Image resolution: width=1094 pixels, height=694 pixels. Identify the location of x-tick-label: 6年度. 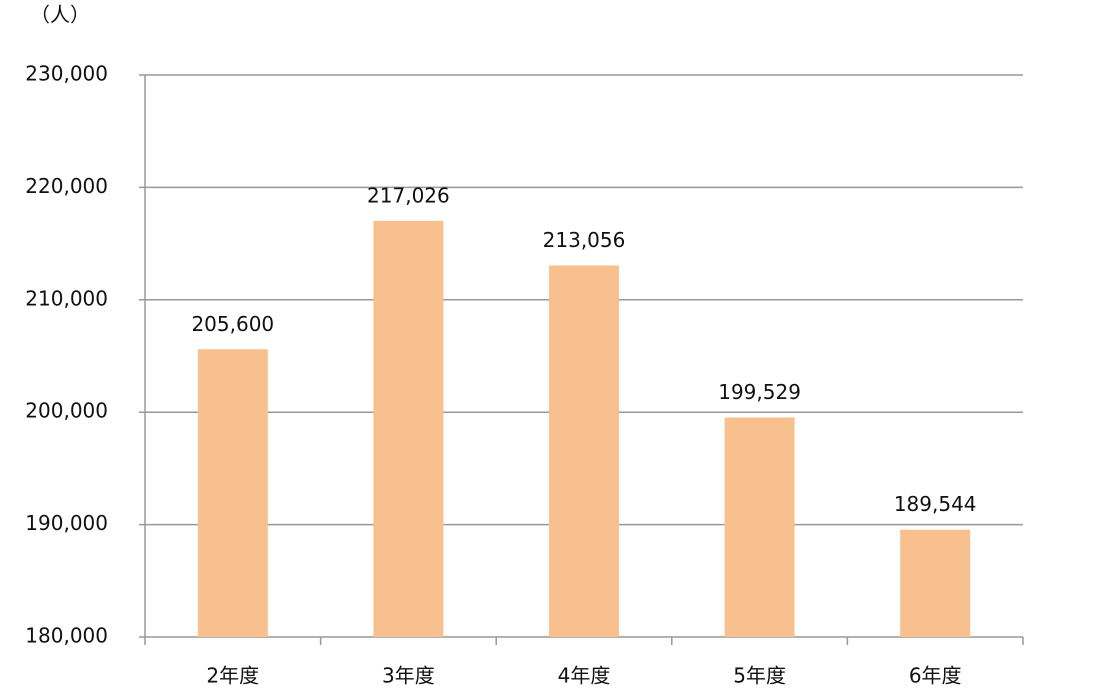
(935, 676).